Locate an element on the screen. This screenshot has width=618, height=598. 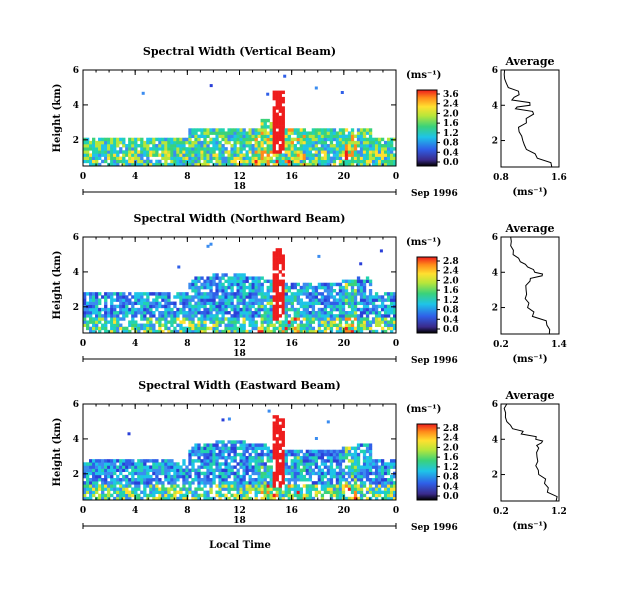
average-y-tick-label: 6 is located at coordinates (495, 405).